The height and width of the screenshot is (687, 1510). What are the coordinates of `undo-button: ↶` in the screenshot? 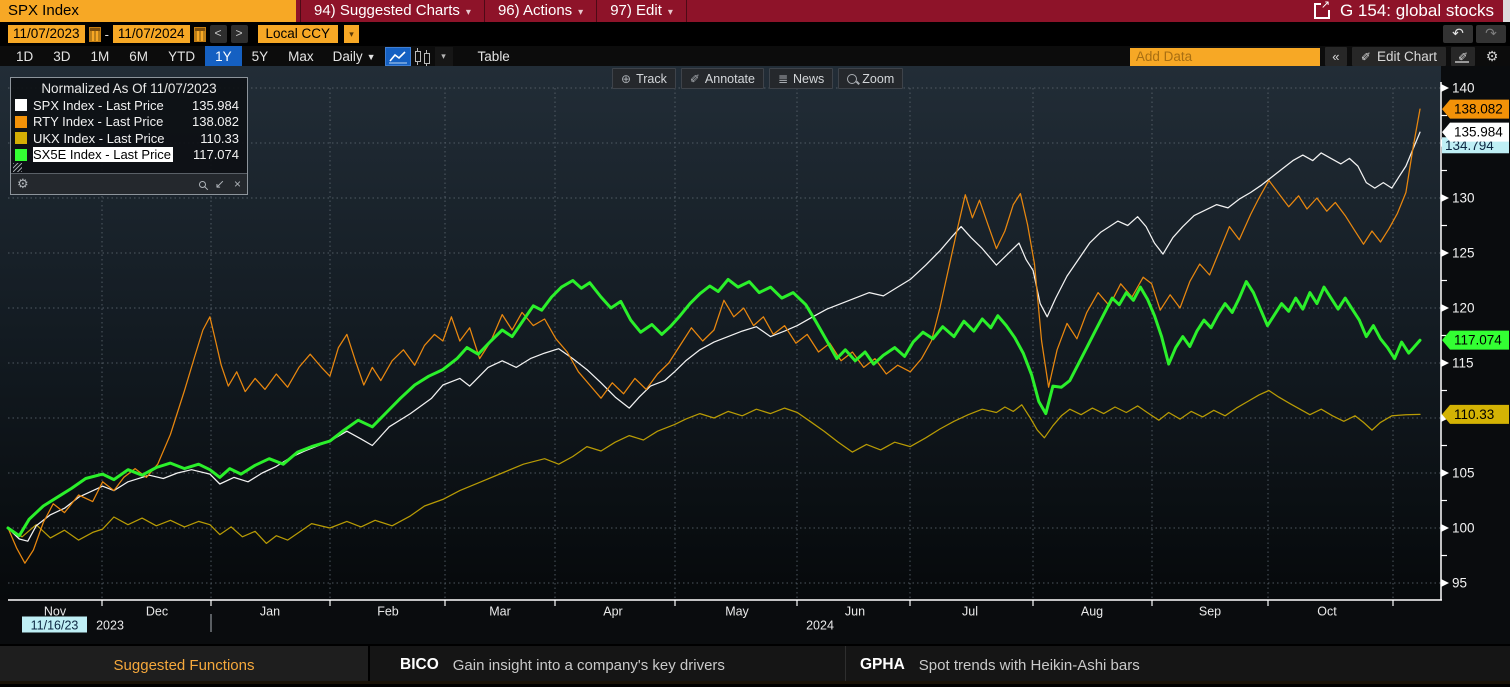 It's located at (1458, 34).